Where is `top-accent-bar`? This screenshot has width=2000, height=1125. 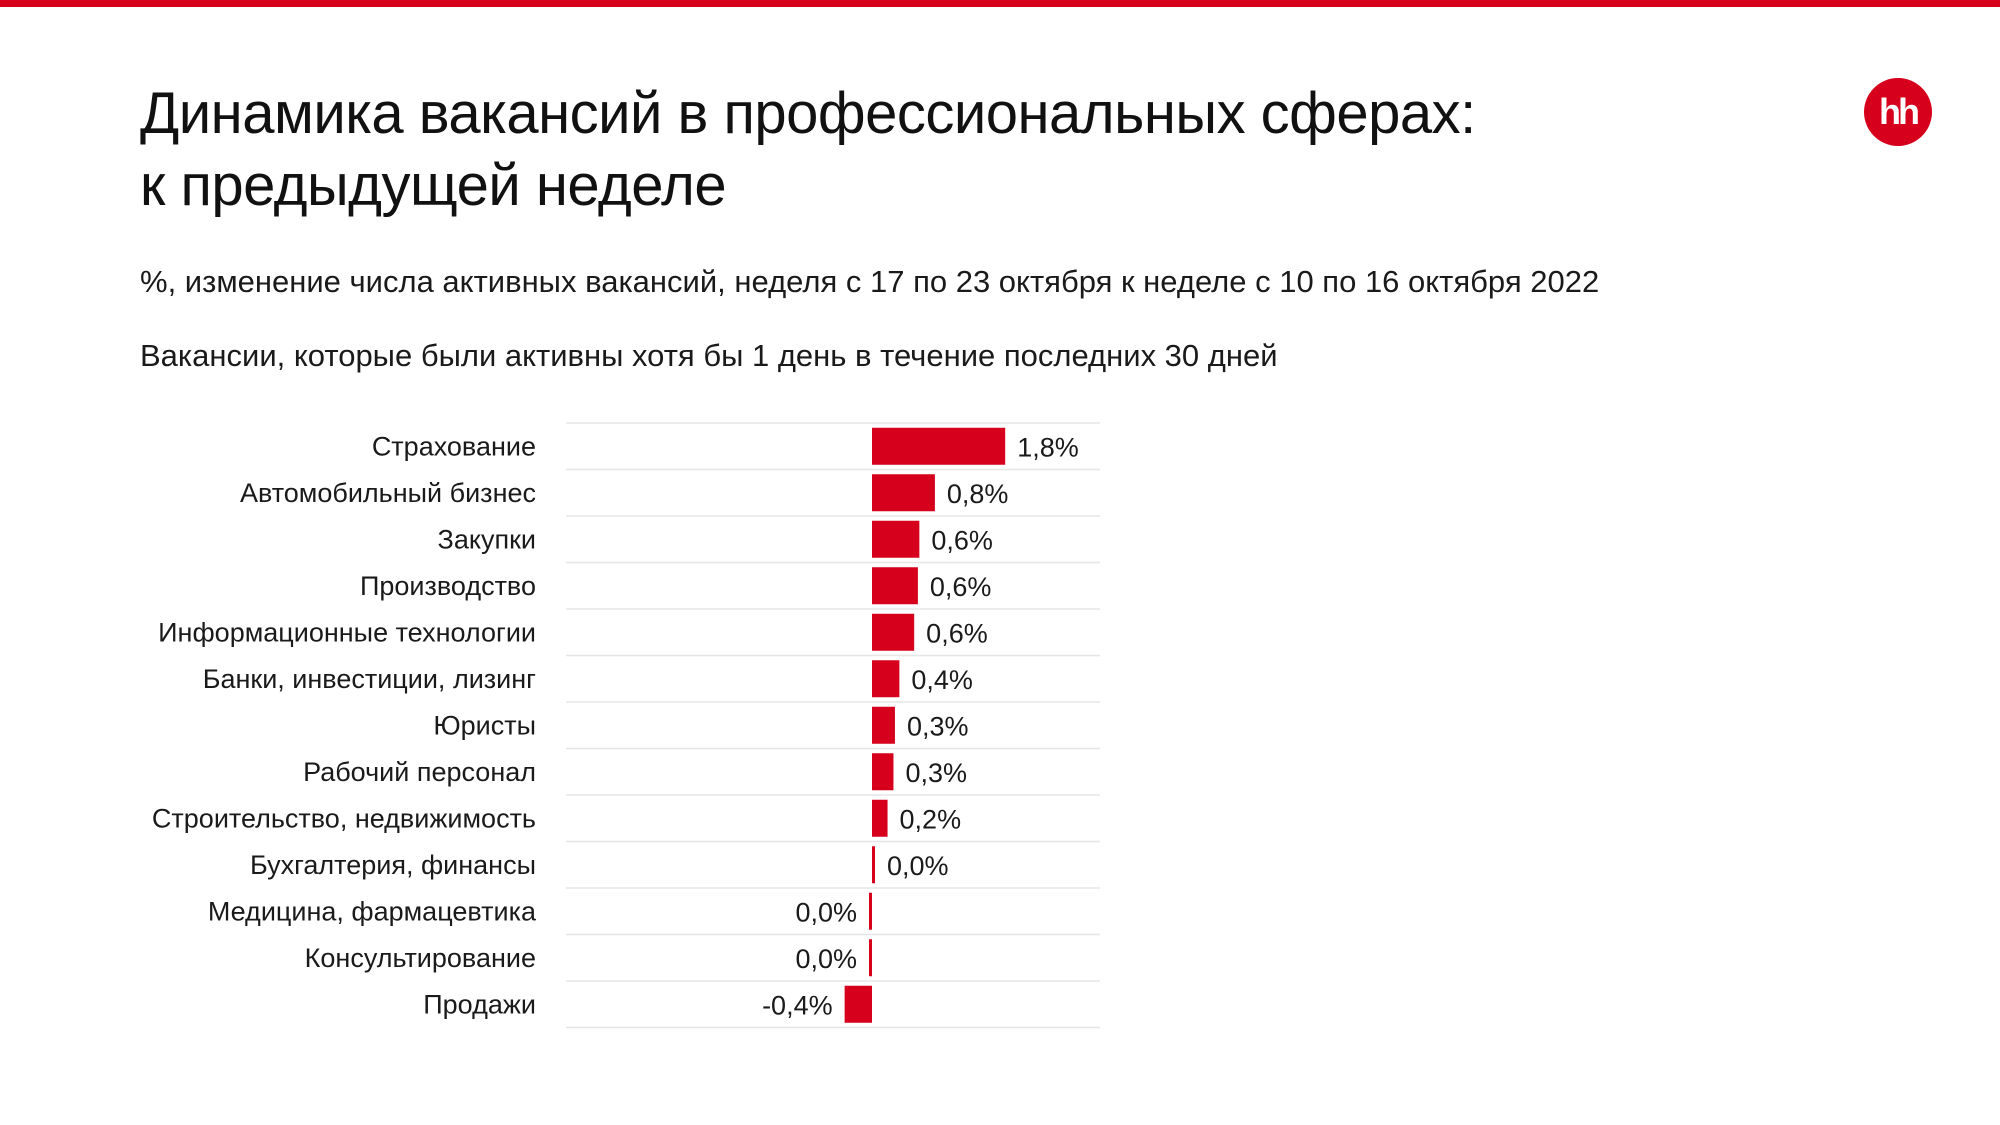
top-accent-bar is located at coordinates (1000, 3).